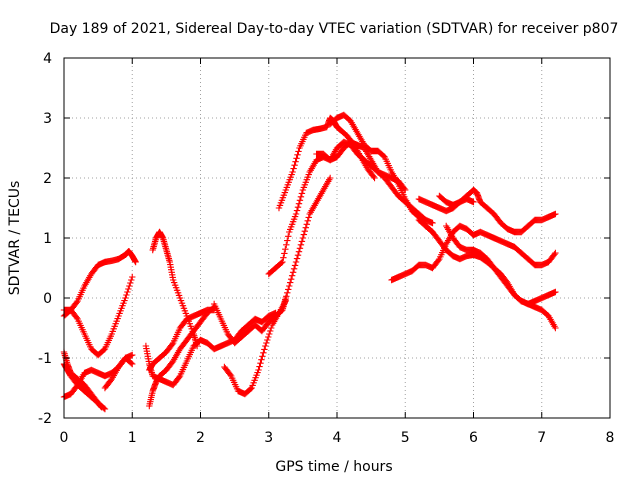 The image size is (640, 480). Describe the element at coordinates (132, 438) in the screenshot. I see `x-tick-label: 1` at that location.